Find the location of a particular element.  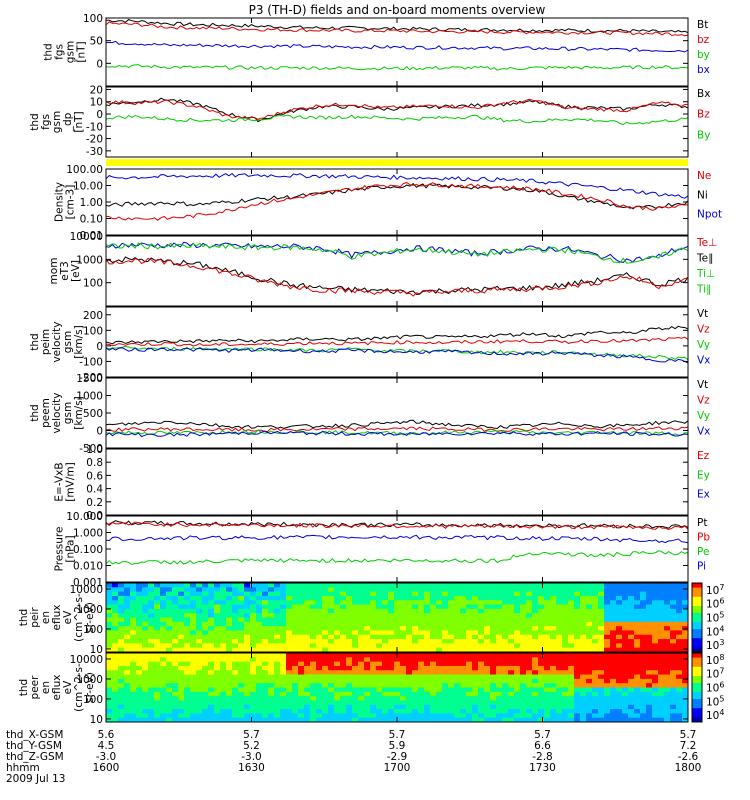

series-line-By is located at coordinates (397, 120).